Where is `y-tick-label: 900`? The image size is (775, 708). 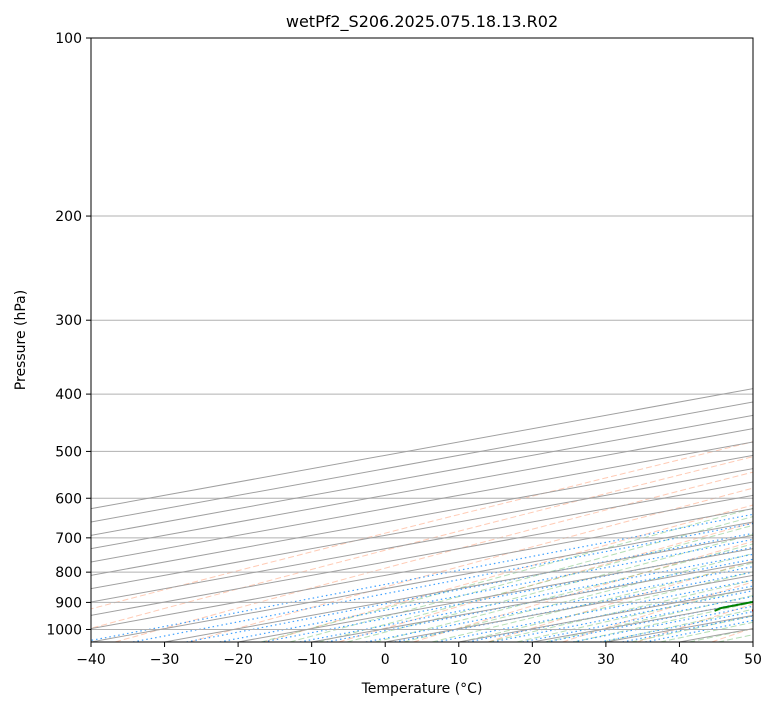
y-tick-label: 900 is located at coordinates (68, 603).